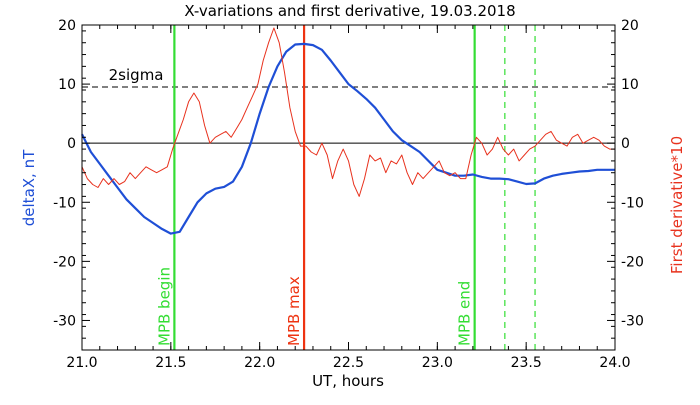  I want to click on y-left-tick-label-3: 0, so click(71, 144).